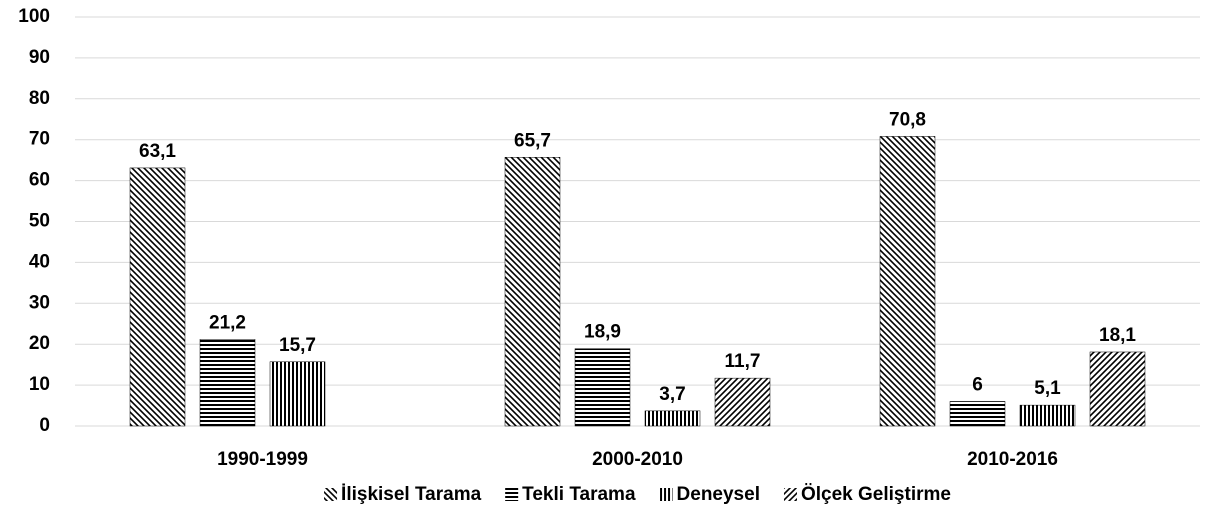 The width and height of the screenshot is (1208, 515). Describe the element at coordinates (907, 119) in the screenshot. I see `value-label: 70,8` at that location.